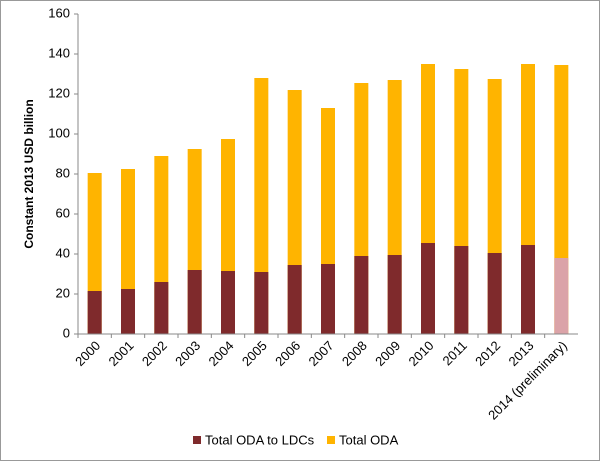  I want to click on y-tick-label: 120, so click(59, 92).